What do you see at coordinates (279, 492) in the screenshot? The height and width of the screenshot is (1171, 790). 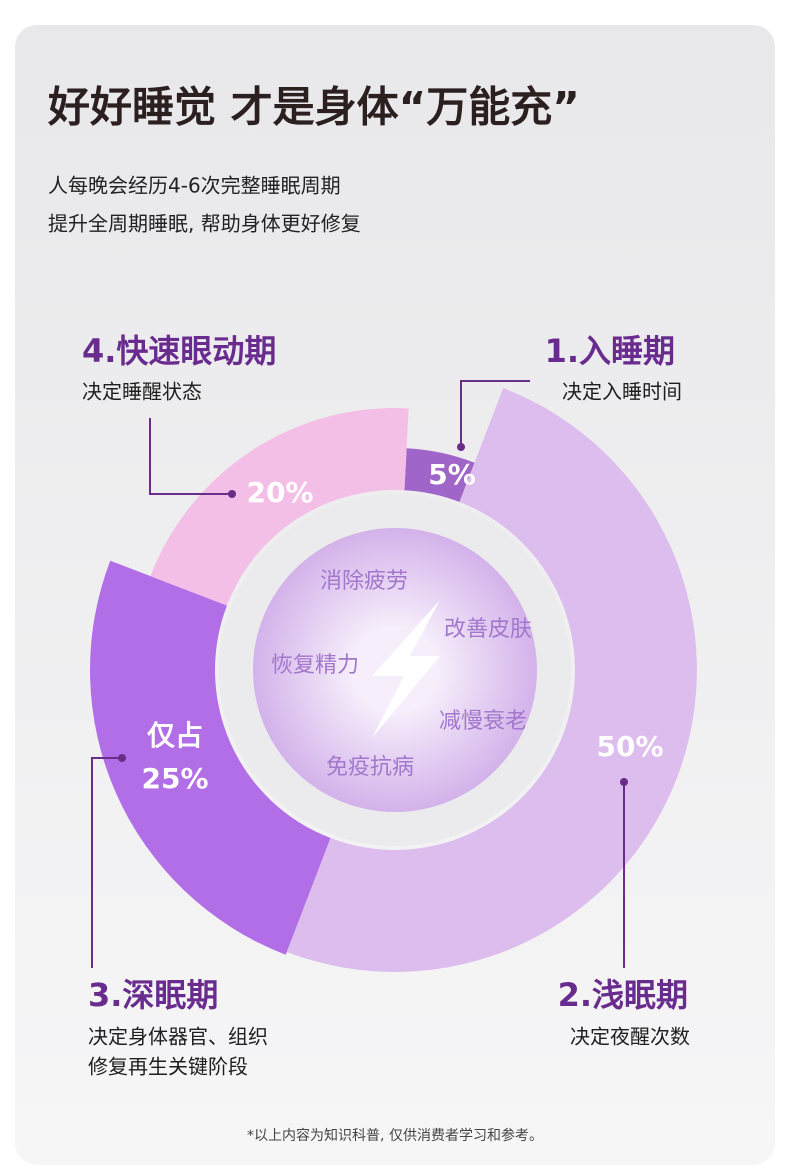 I see `value-label: 20%` at bounding box center [279, 492].